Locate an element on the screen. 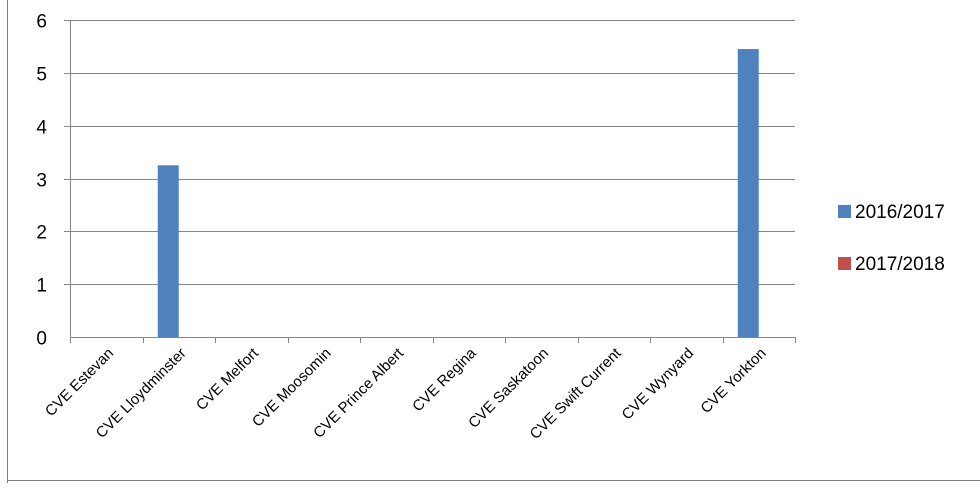 The width and height of the screenshot is (980, 488). x-tick-label: CVE Estevan is located at coordinates (79, 382).